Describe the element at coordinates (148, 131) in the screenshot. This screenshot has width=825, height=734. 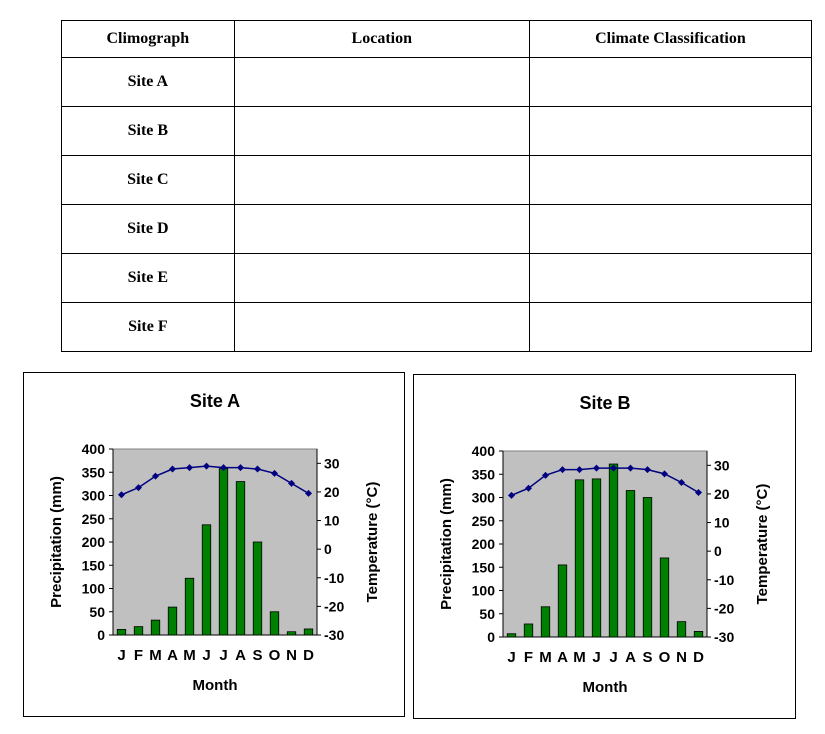
I see `site-name-cell: Site B` at that location.